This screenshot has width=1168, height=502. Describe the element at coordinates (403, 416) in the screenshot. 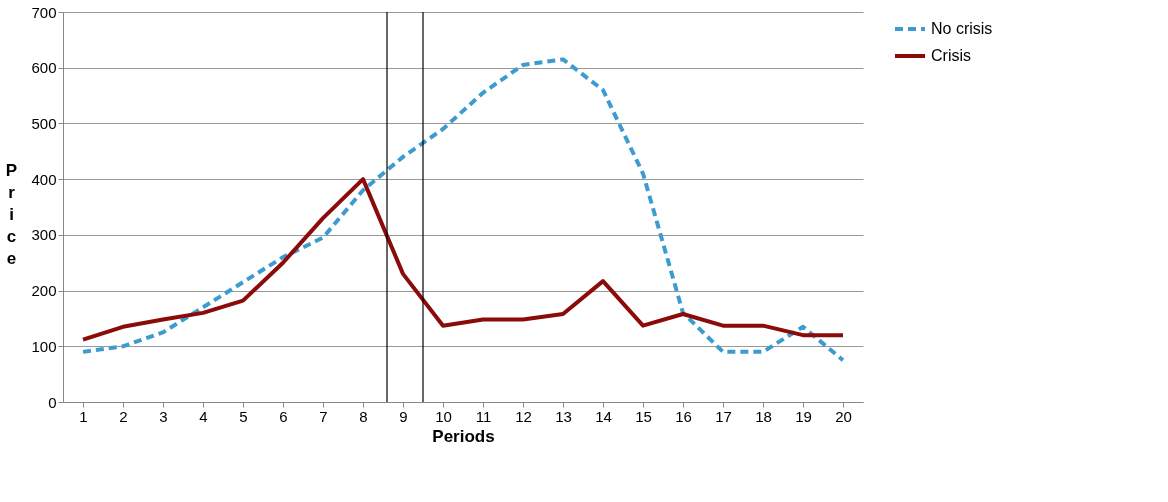

I see `x-tick-label: 9` at that location.